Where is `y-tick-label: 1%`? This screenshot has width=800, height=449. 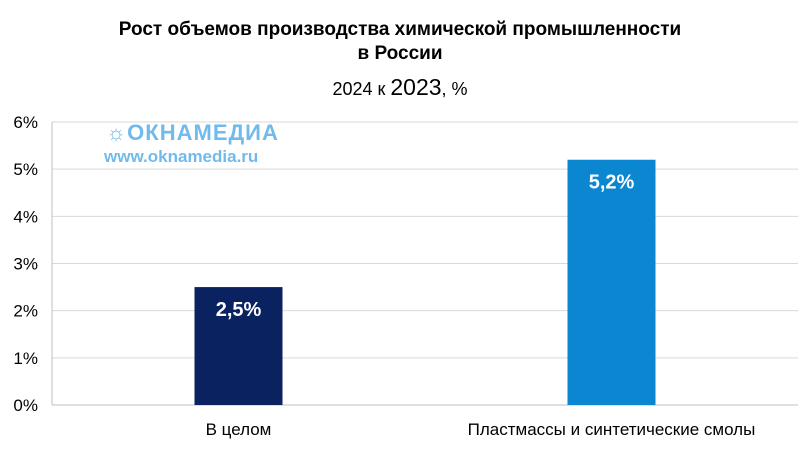
y-tick-label: 1% is located at coordinates (25, 358).